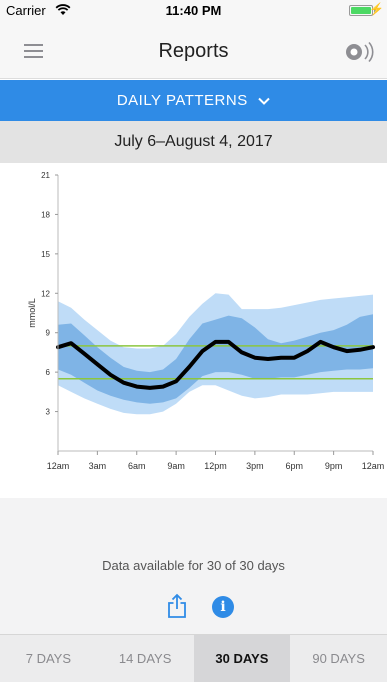 This screenshot has height=682, width=387. I want to click on y-tick-label: 18, so click(45, 214).